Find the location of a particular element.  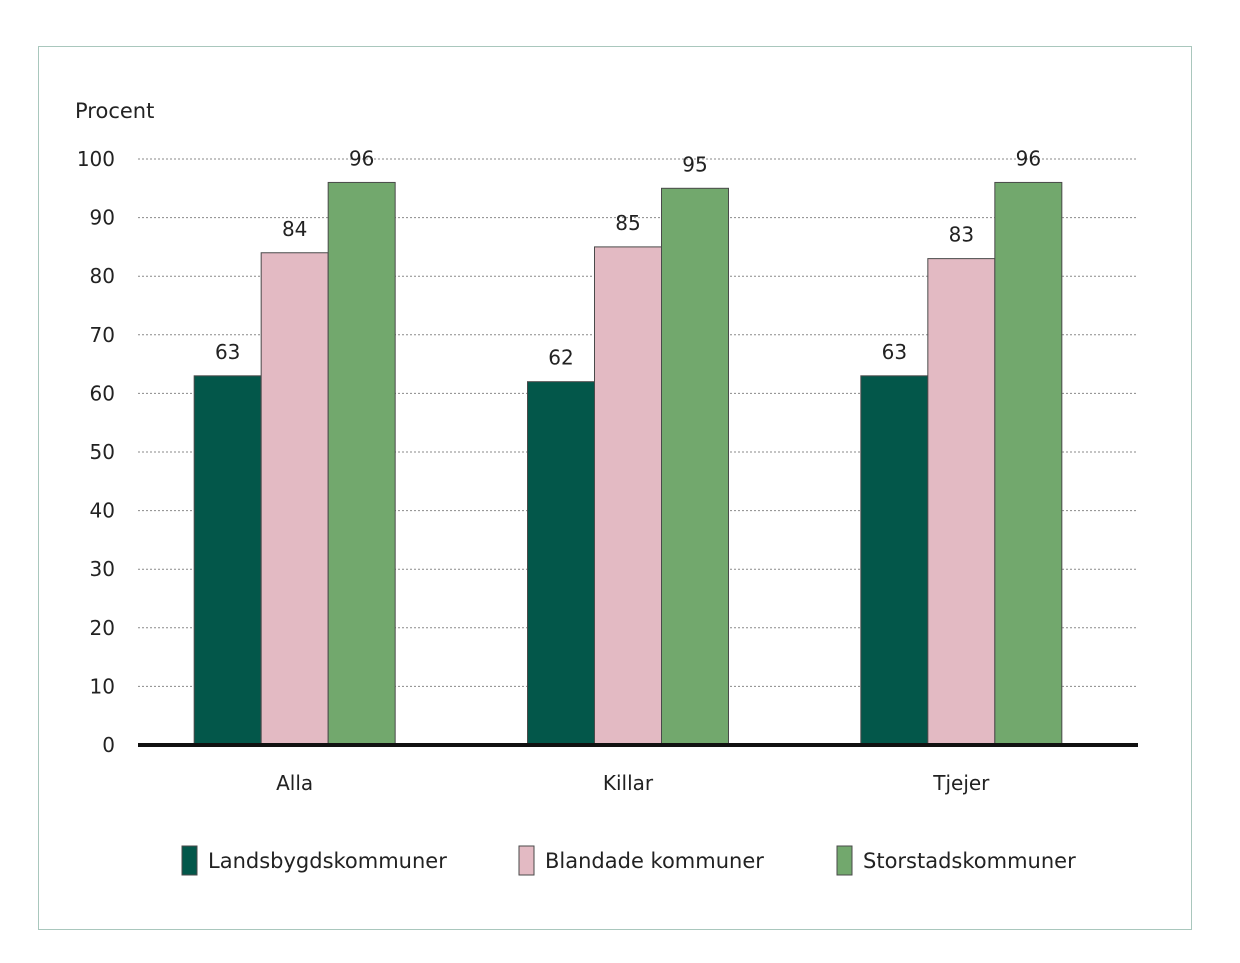

value-label: 84 is located at coordinates (294, 229).